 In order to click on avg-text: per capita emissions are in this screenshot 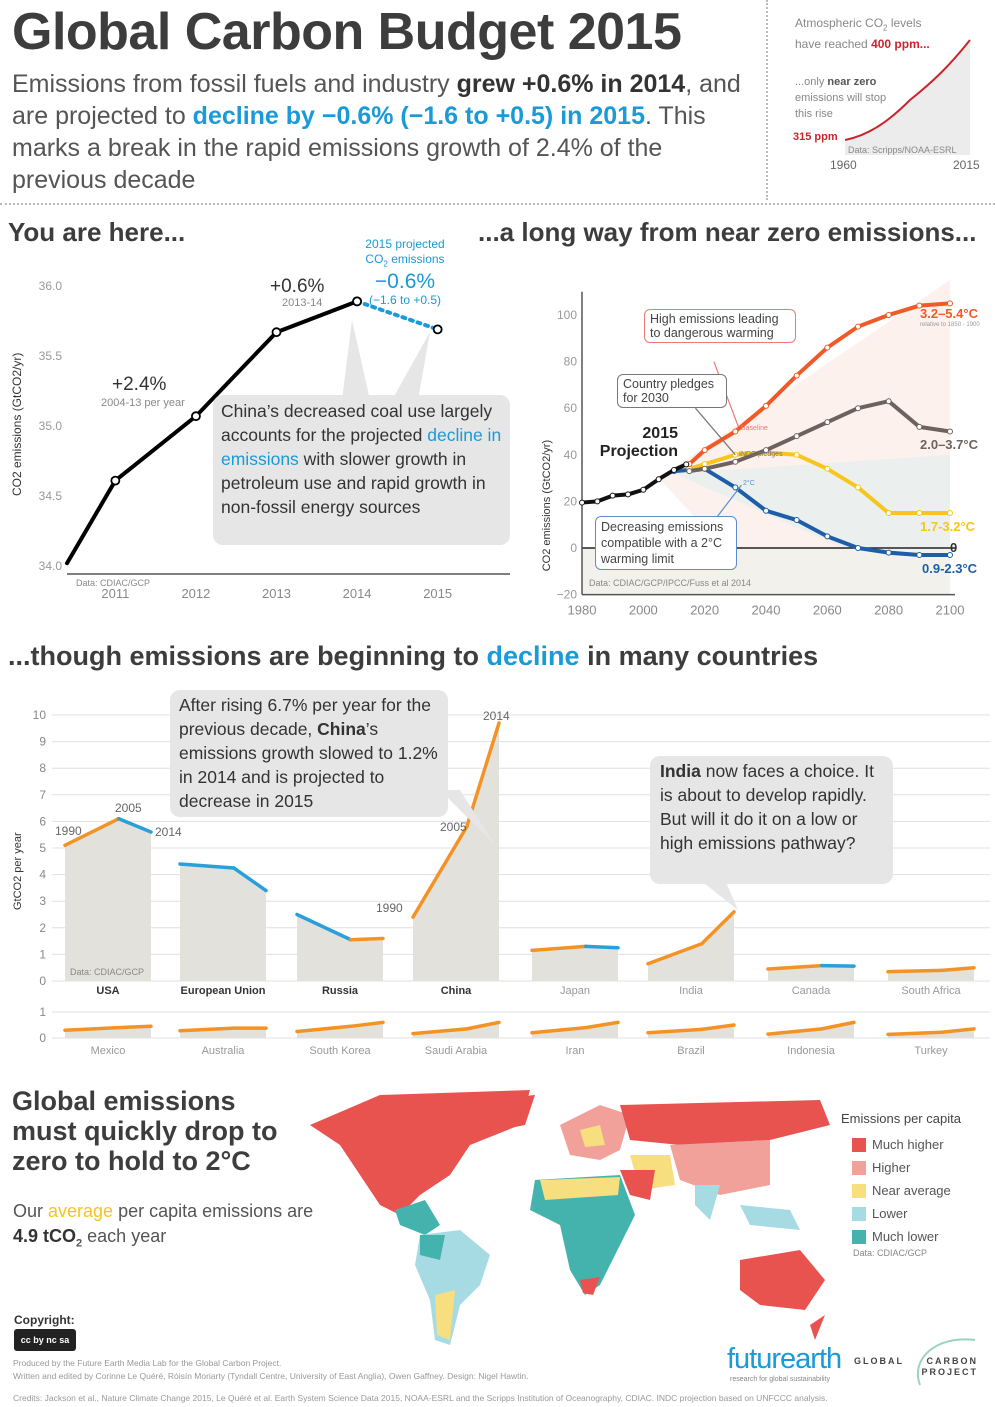, I will do `click(213, 1211)`.